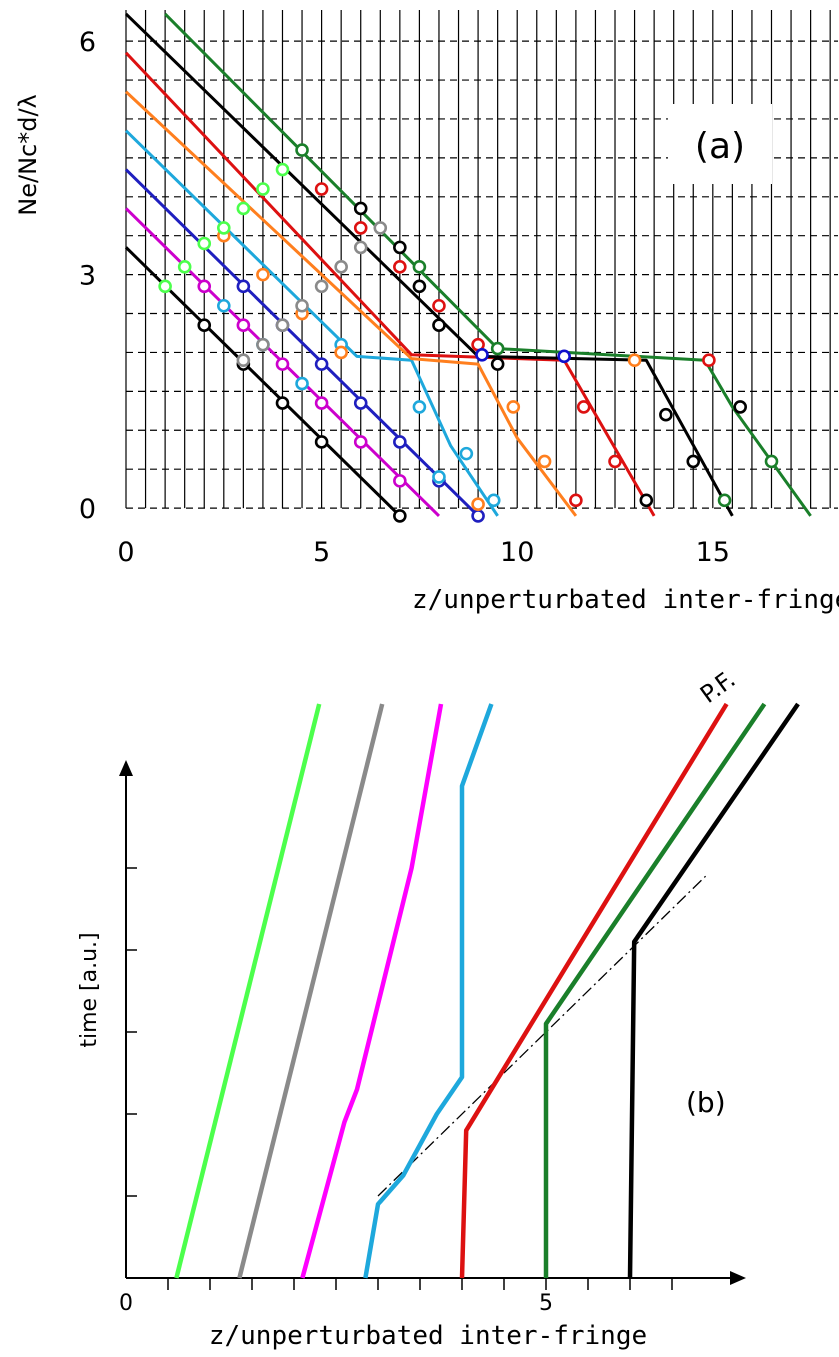 The width and height of the screenshot is (839, 1357). Describe the element at coordinates (125, 552) in the screenshot. I see `chart-a-x-tick-label: 0` at that location.